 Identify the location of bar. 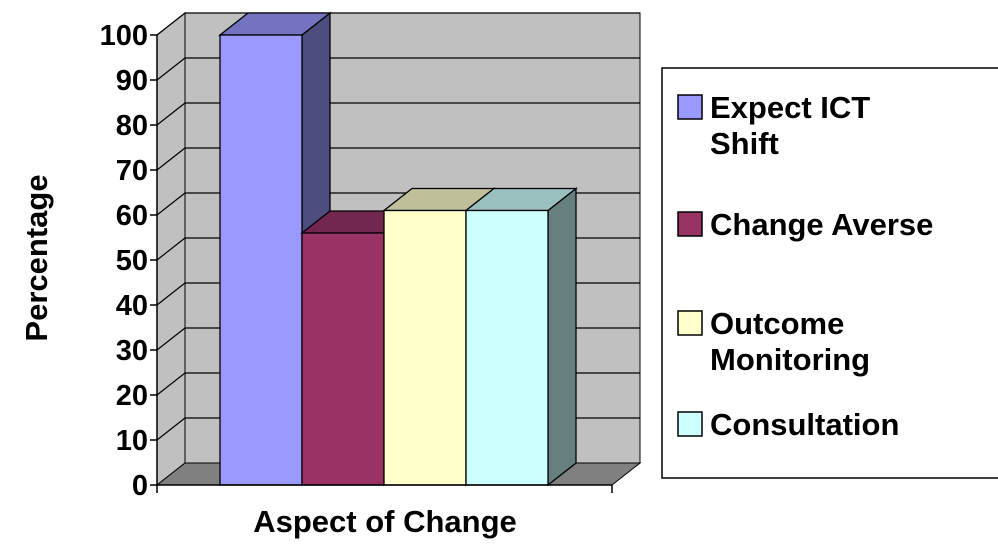
(521, 337).